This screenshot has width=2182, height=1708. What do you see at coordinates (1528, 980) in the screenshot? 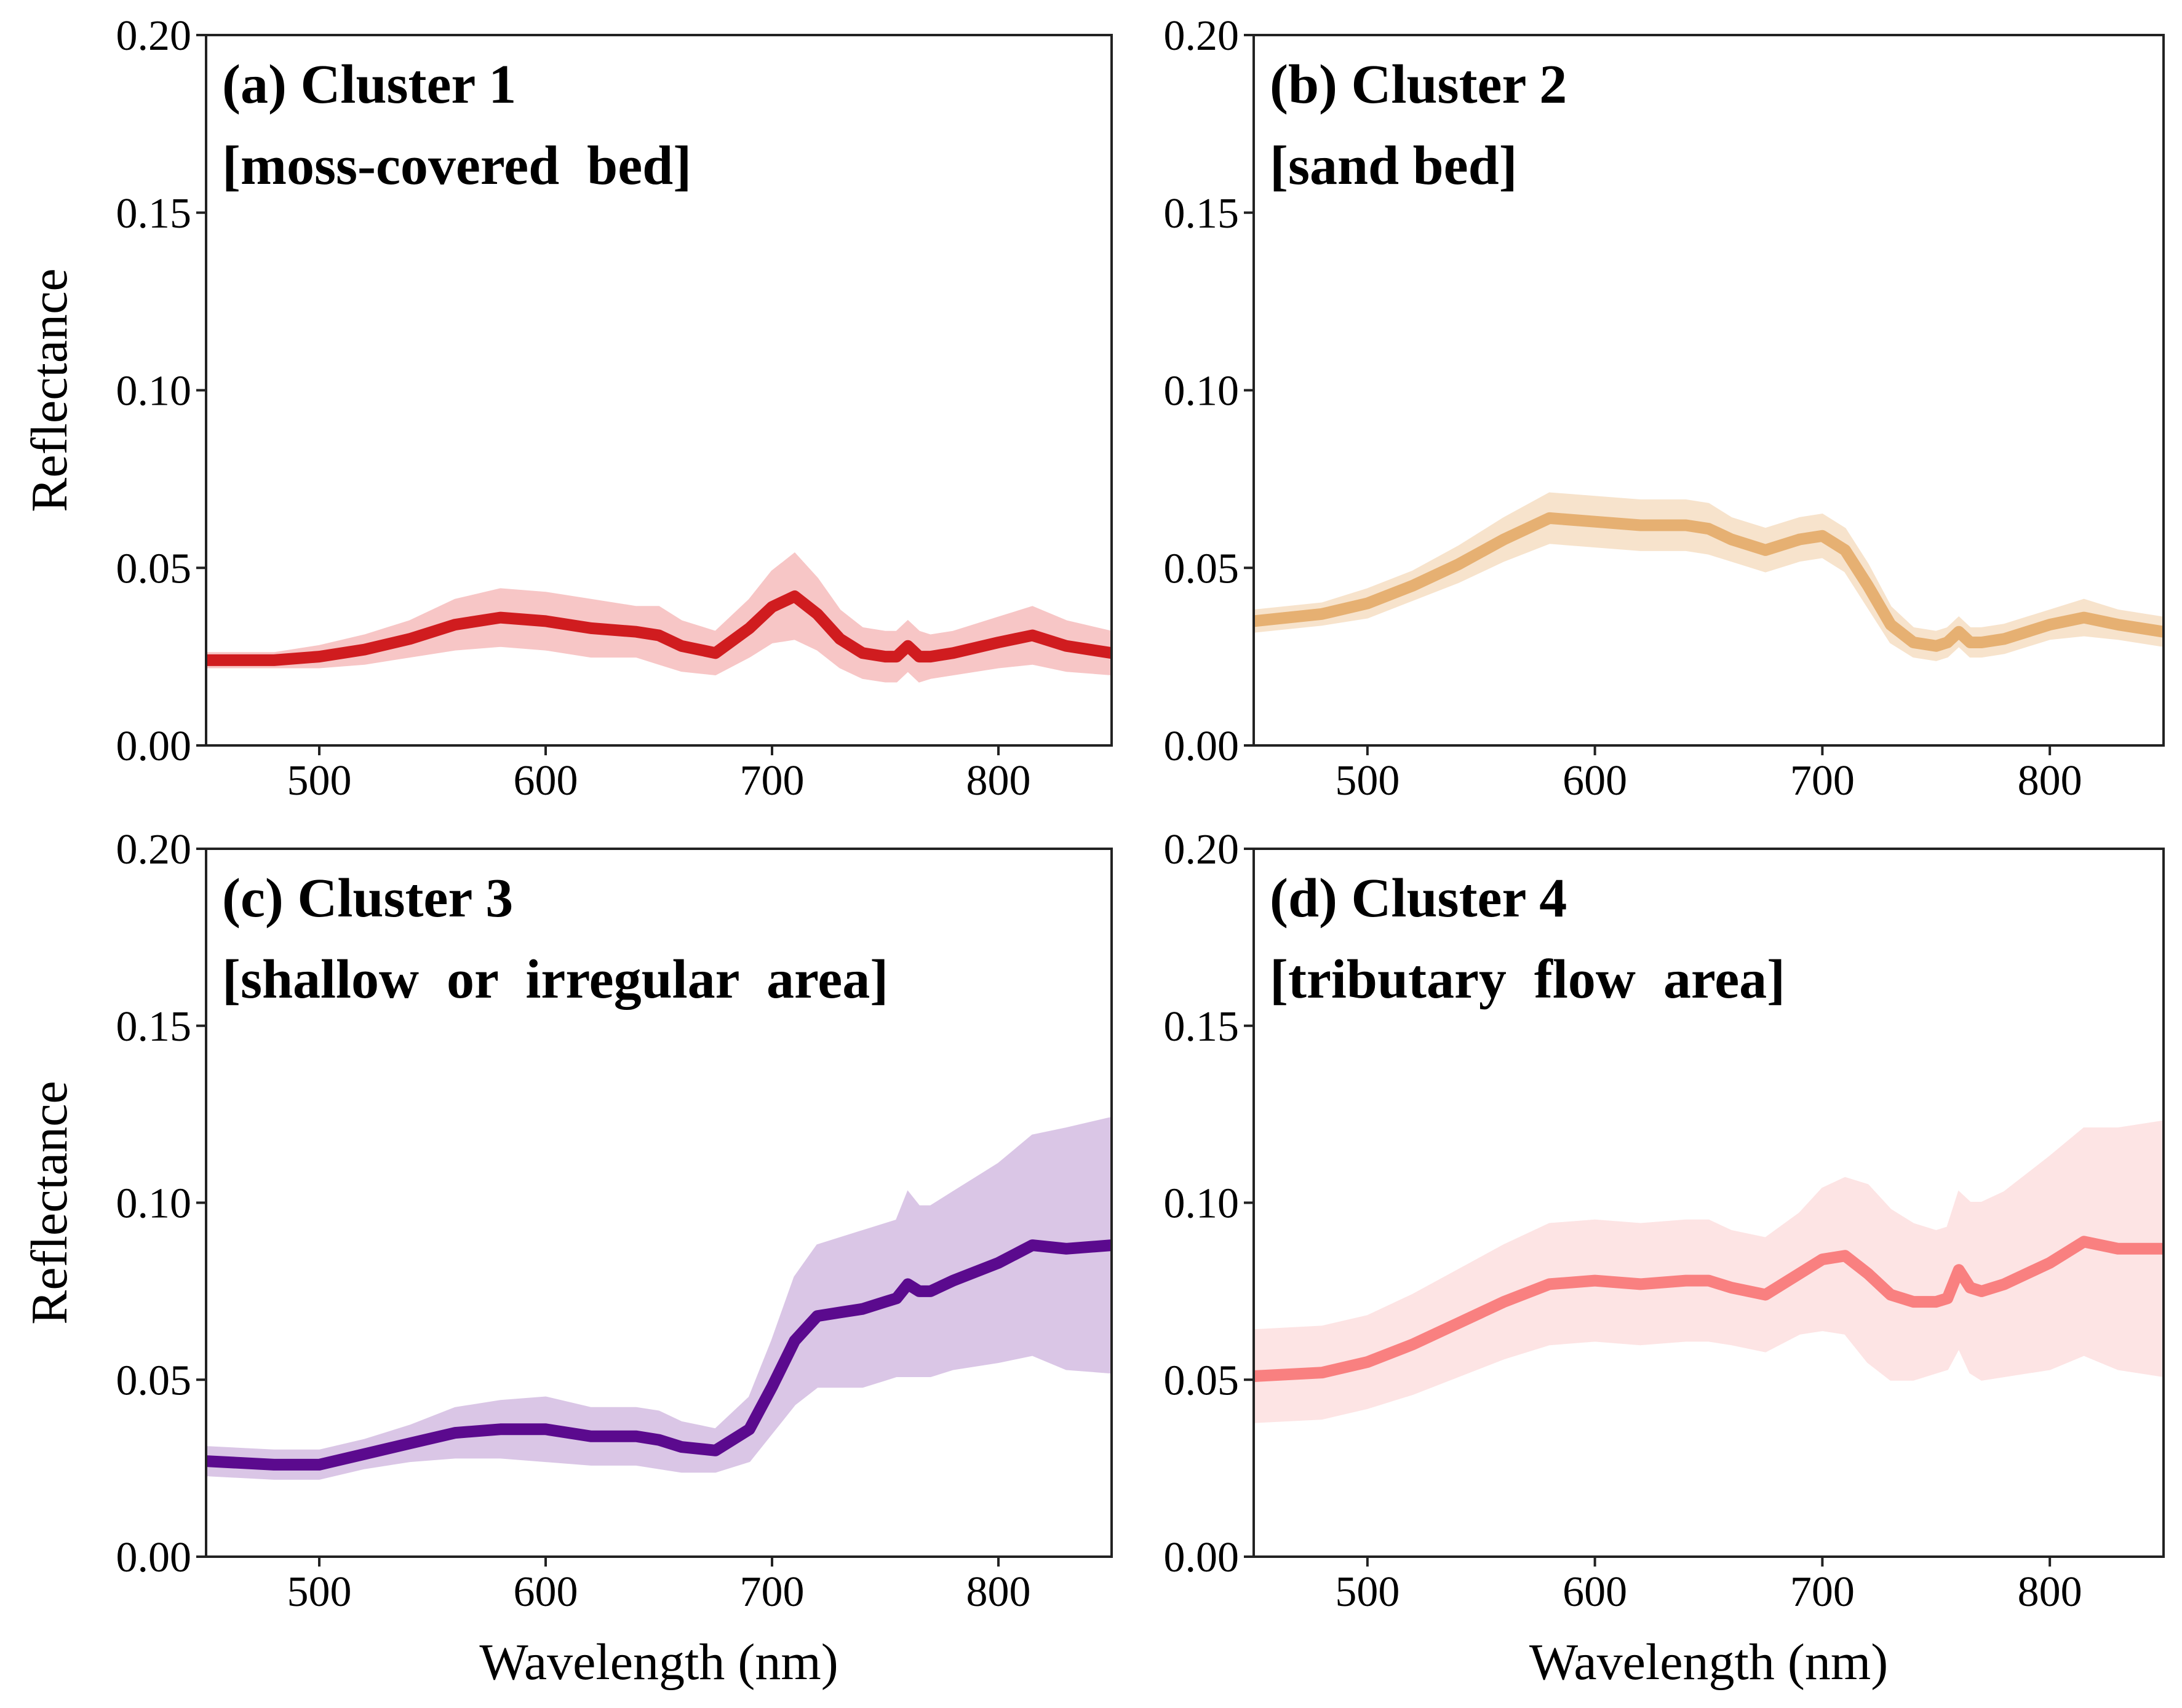
I see `panel-subtitle: [tributary flow area]` at bounding box center [1528, 980].